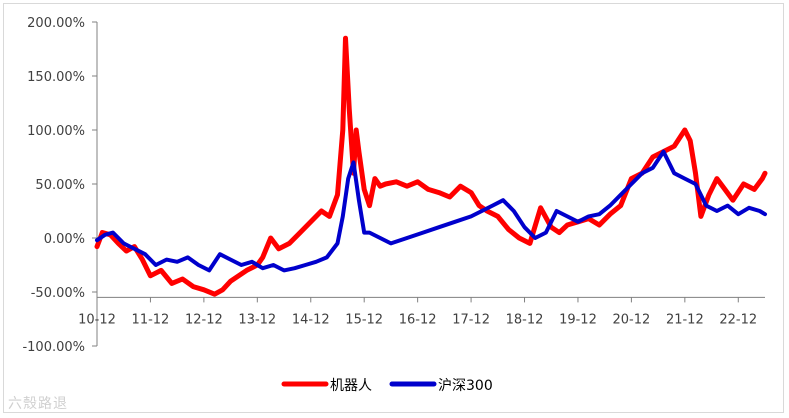 The height and width of the screenshot is (418, 789). Describe the element at coordinates (685, 319) in the screenshot. I see `x-tick-label: 21-12` at that location.